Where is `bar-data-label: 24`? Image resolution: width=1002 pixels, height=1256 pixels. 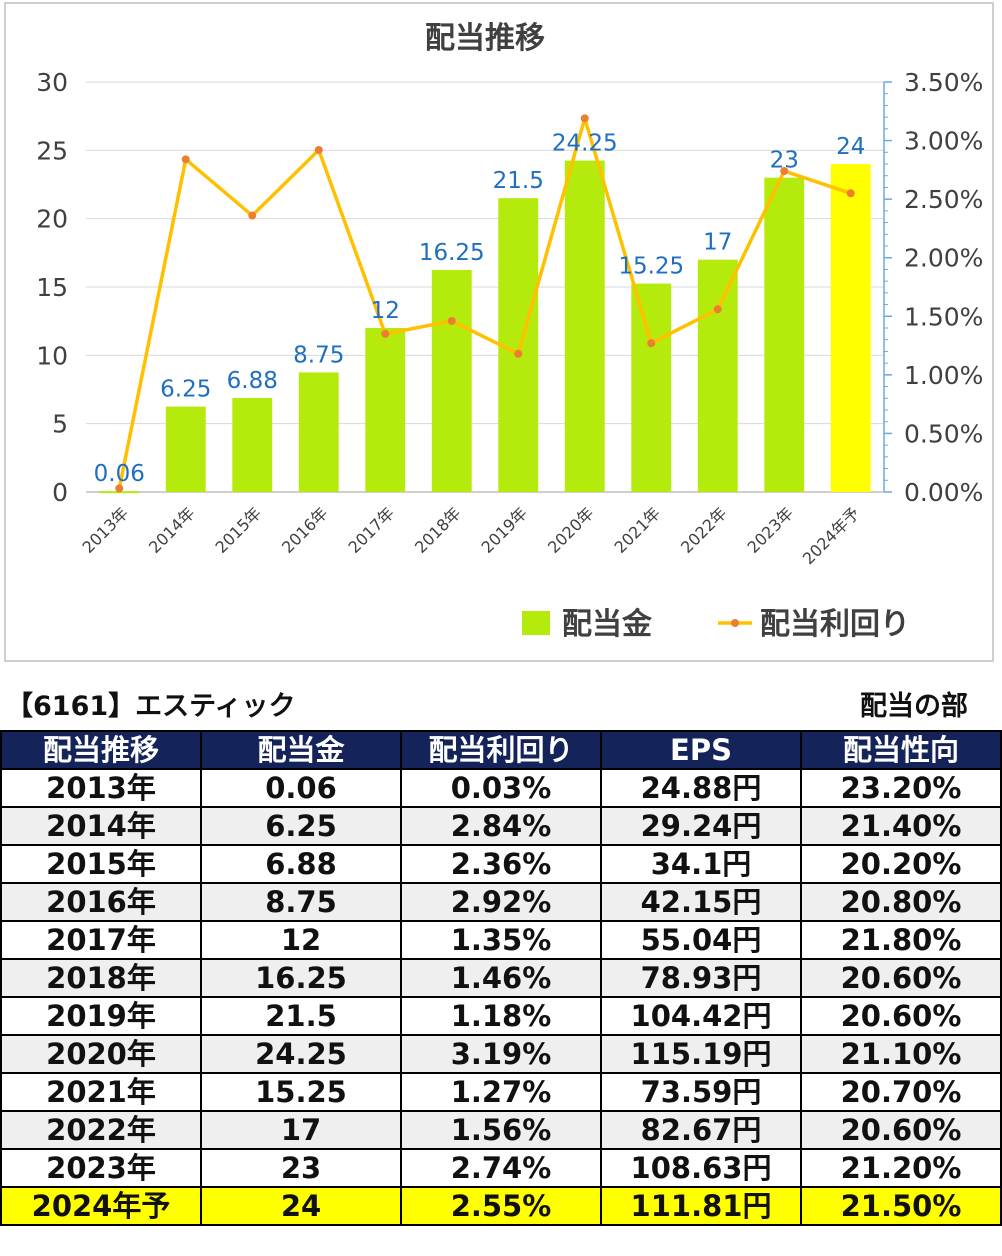
bar-data-label: 24 is located at coordinates (850, 147).